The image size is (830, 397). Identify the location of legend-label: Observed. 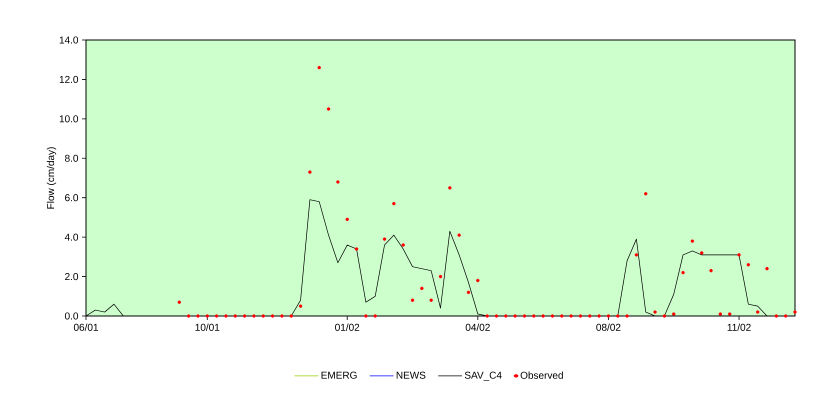
(541, 375).